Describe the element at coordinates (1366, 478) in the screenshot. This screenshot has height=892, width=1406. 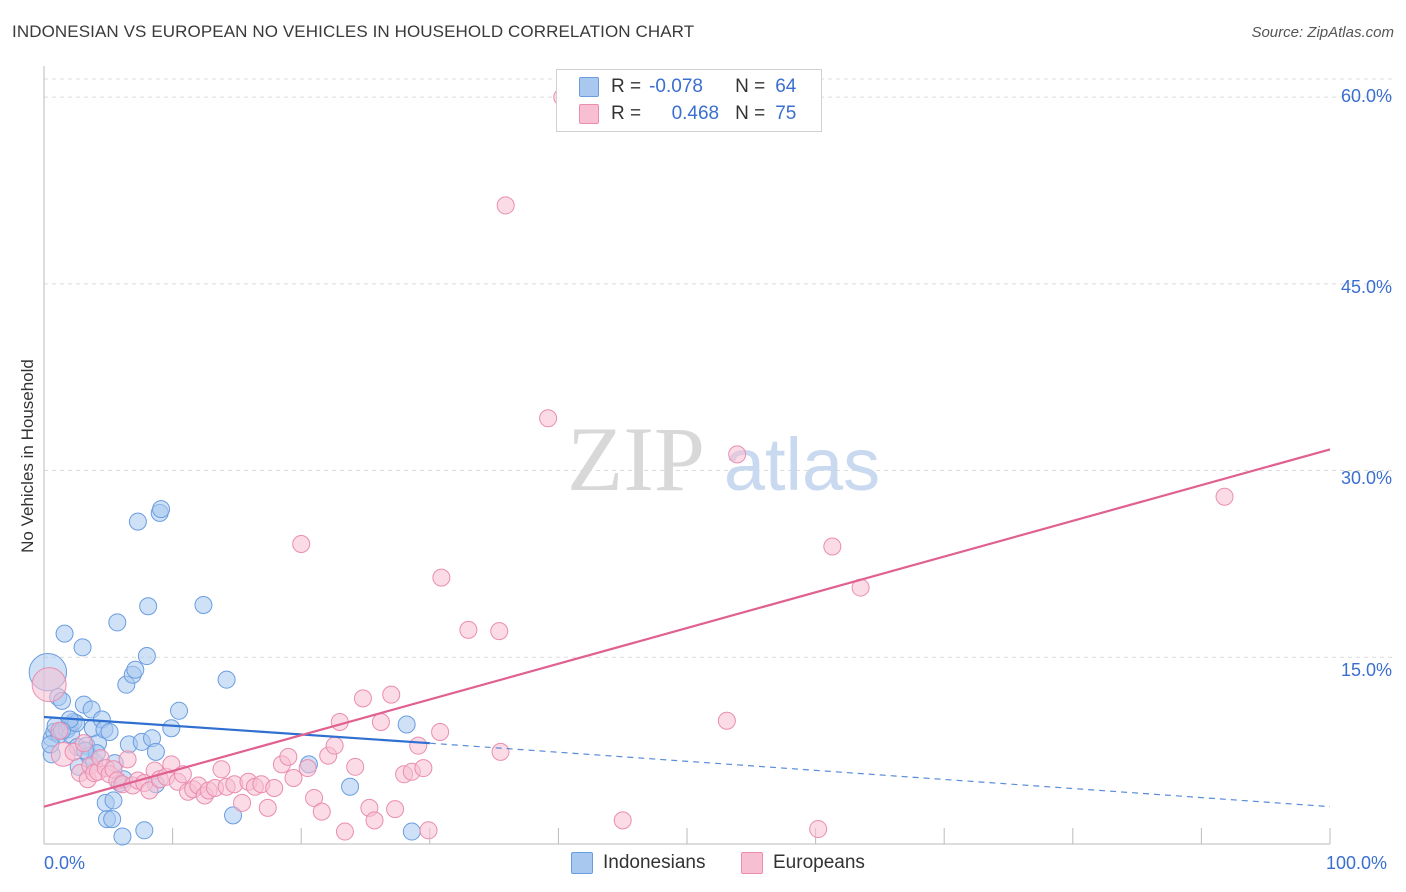
I see `y-tick-label: 30.0%` at that location.